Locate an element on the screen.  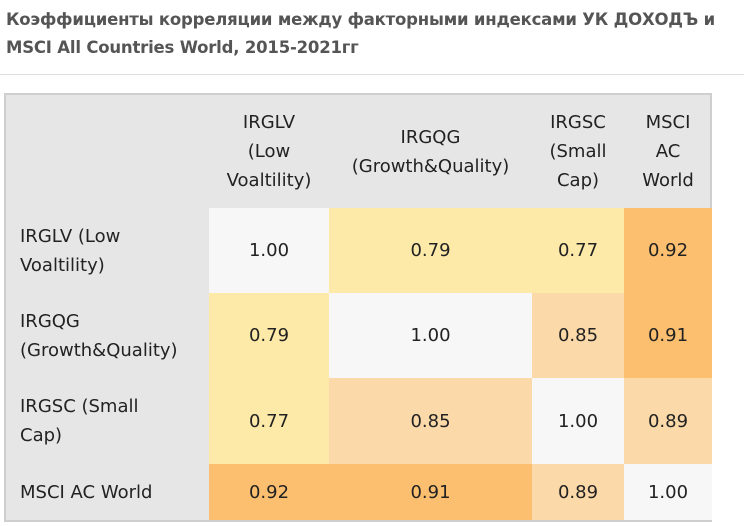
row-header: IRGSC (Small Cap) is located at coordinates (107, 421).